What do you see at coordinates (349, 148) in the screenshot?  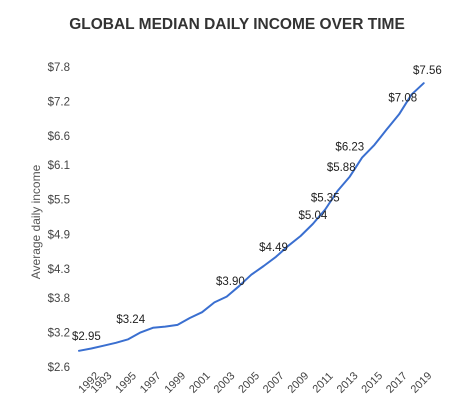 I see `data-label: $6.23` at bounding box center [349, 148].